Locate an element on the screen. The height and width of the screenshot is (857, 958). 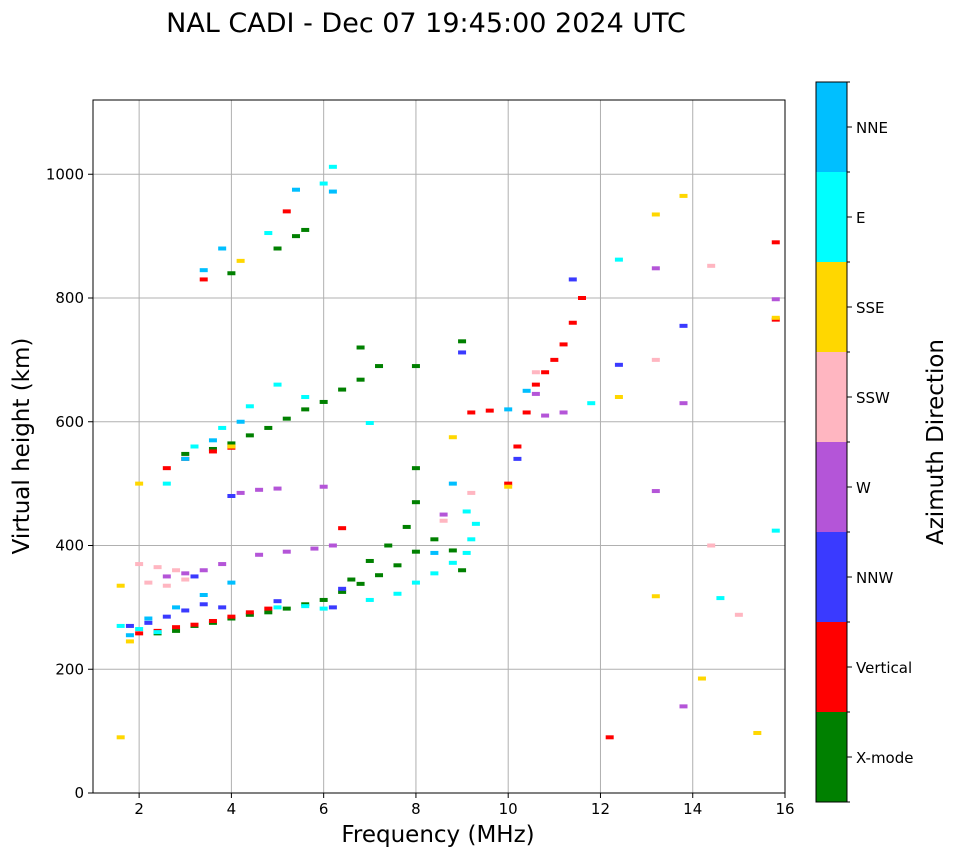
colorbar: X-mode Vertical NNW W SSW SSE E NNE is located at coordinates (864, 442).